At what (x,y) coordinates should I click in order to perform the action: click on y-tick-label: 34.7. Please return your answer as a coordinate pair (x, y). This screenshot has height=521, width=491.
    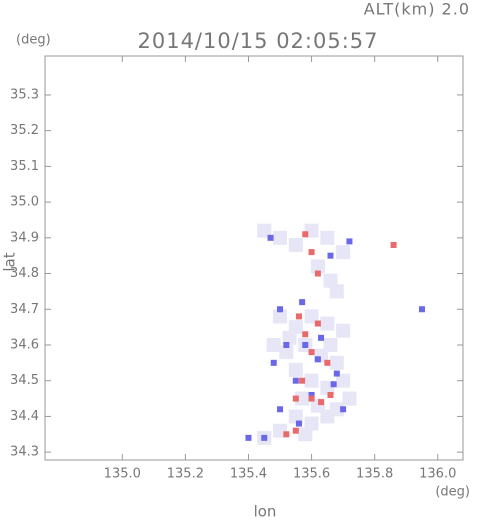
    Looking at the image, I should click on (24, 309).